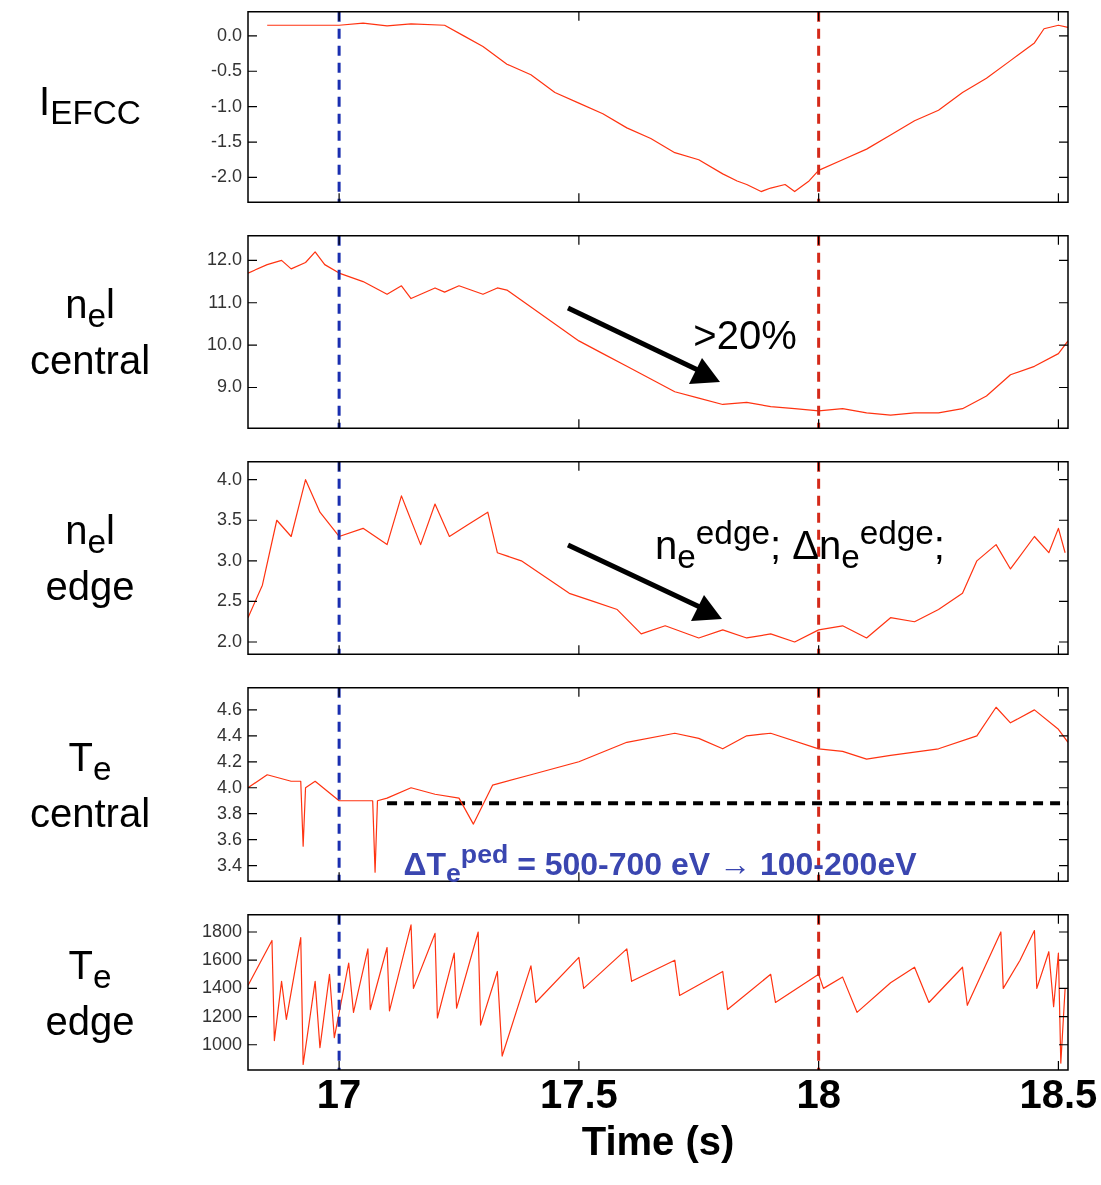  What do you see at coordinates (229, 864) in the screenshot?
I see `y-tick-label: 3.4` at bounding box center [229, 864].